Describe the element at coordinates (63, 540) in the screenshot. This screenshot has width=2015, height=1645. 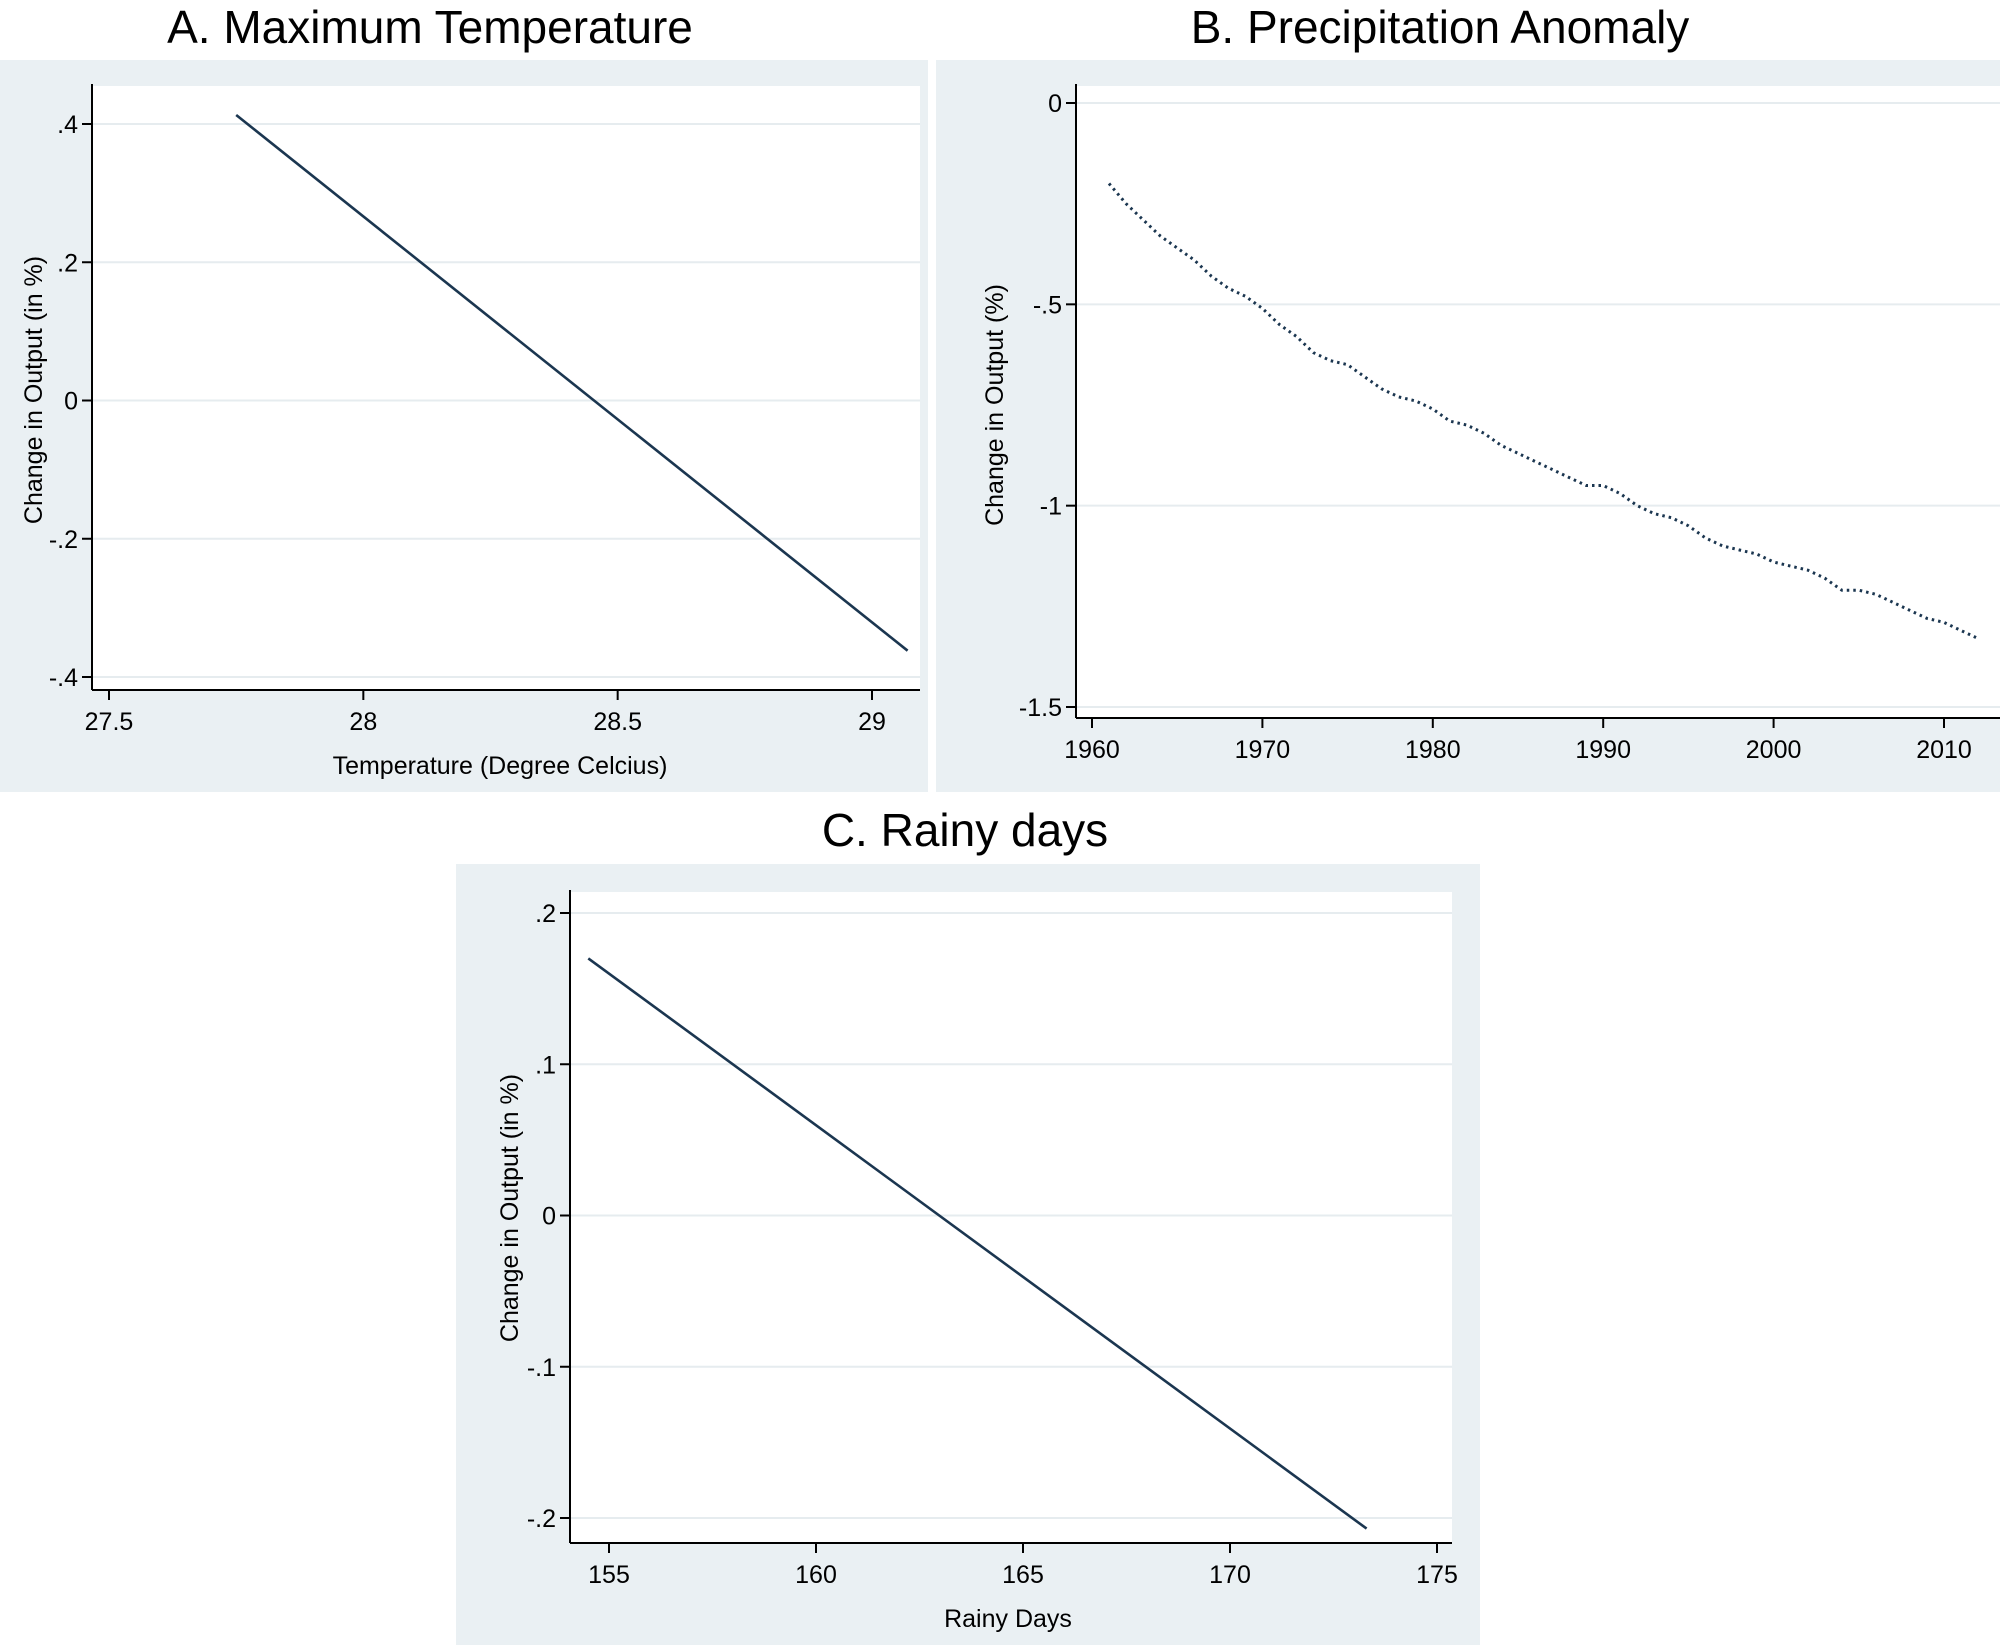
I see `chart-a-y-tick-label: -.2` at that location.